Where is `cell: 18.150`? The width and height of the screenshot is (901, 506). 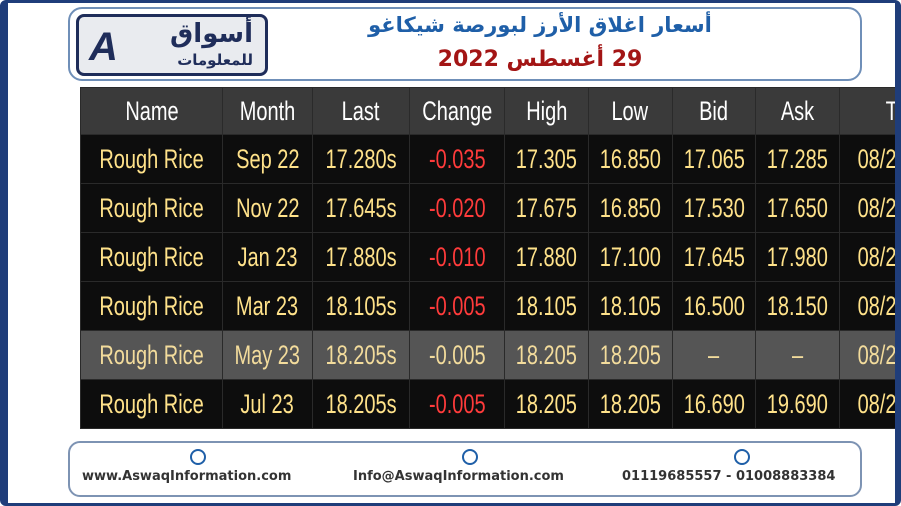
cell: 18.150 is located at coordinates (797, 306).